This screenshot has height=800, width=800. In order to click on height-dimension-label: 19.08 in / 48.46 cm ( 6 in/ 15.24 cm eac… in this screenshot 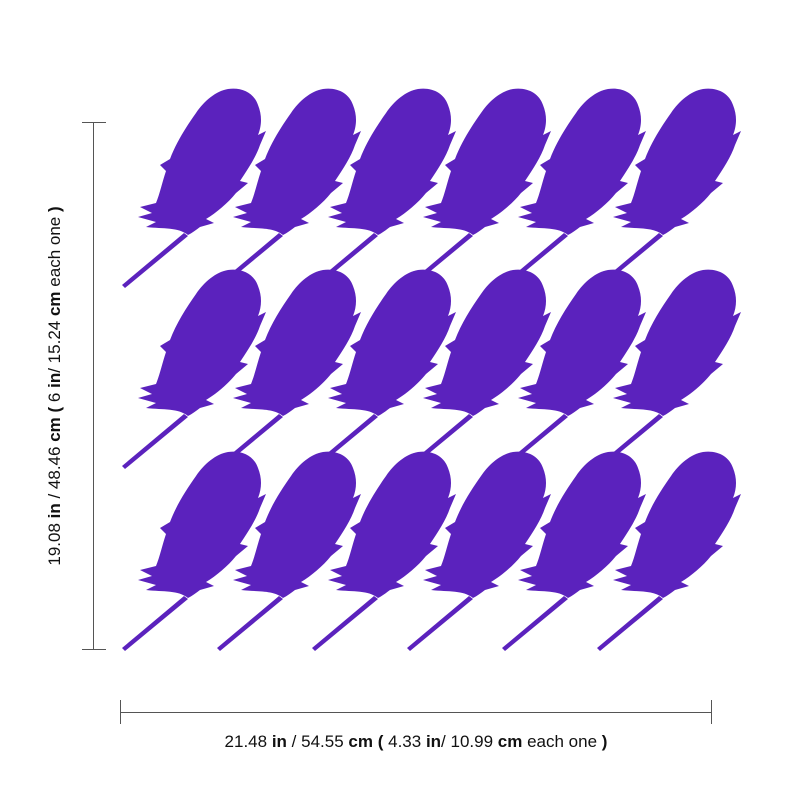, I will do `click(54, 386)`.